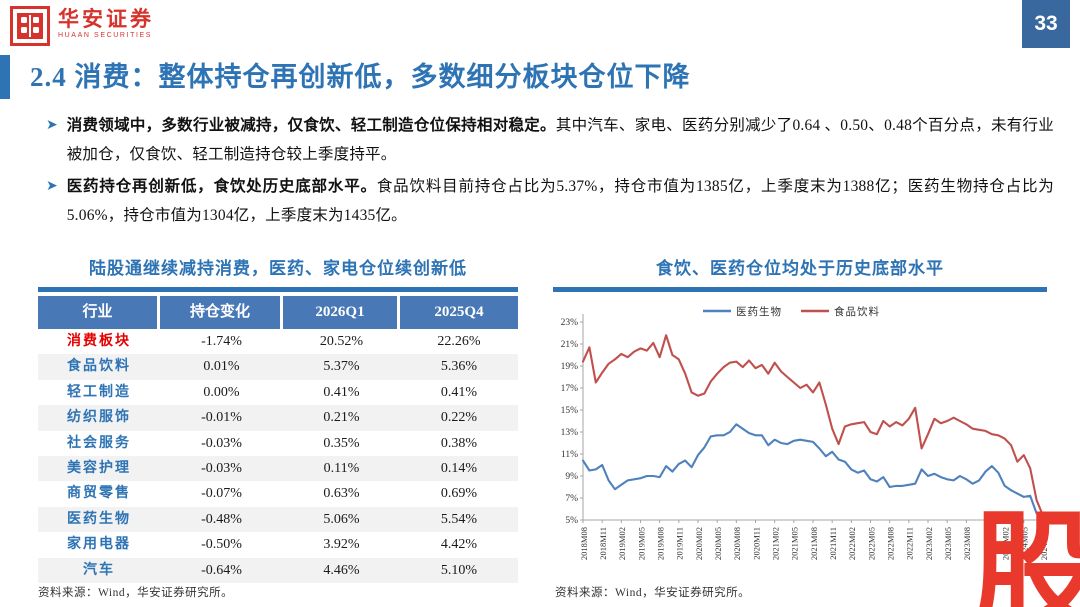 This screenshot has height=607, width=1080. I want to click on table-row: 社会服务 -0.03% 0.35% 0.38%, so click(278, 443).